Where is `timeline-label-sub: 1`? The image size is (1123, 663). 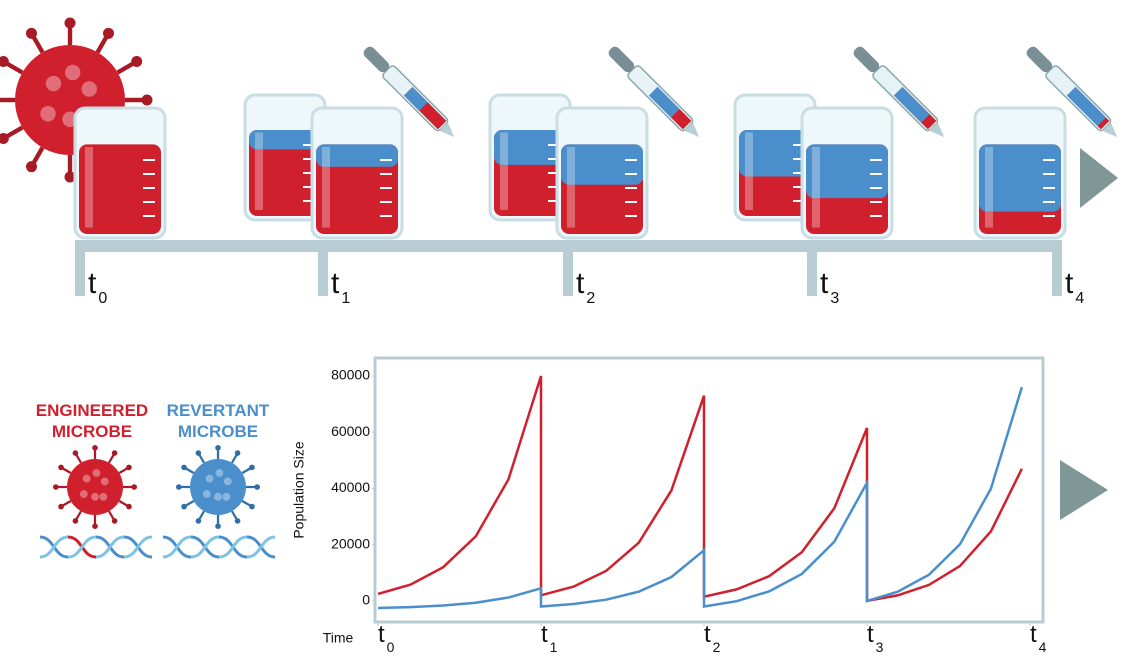
timeline-label-sub: 1 is located at coordinates (345, 298).